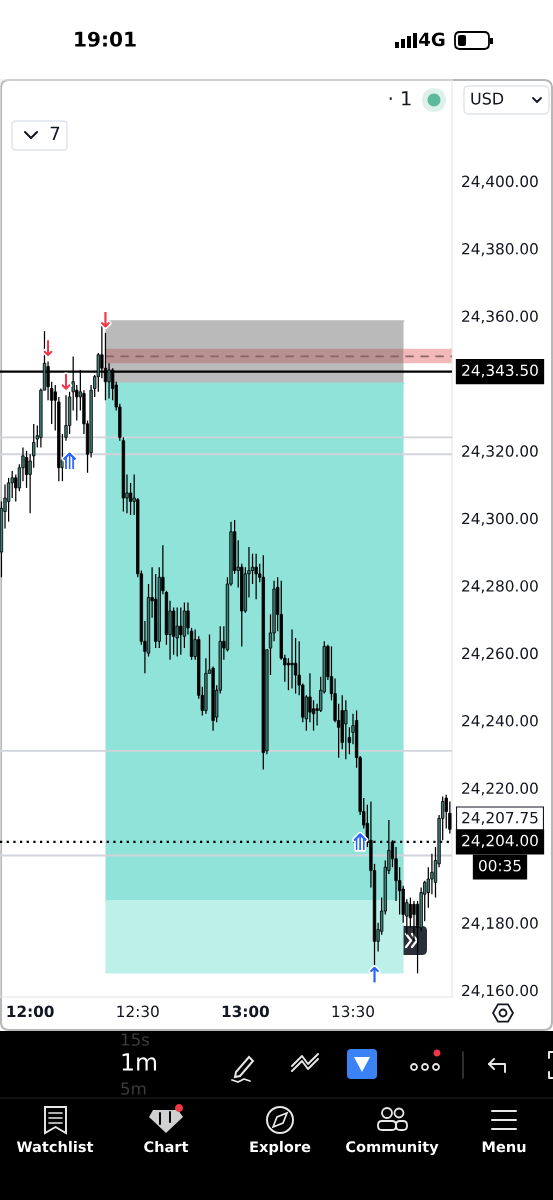 The height and width of the screenshot is (1200, 553). What do you see at coordinates (280, 1148) in the screenshot?
I see `text: Explore` at bounding box center [280, 1148].